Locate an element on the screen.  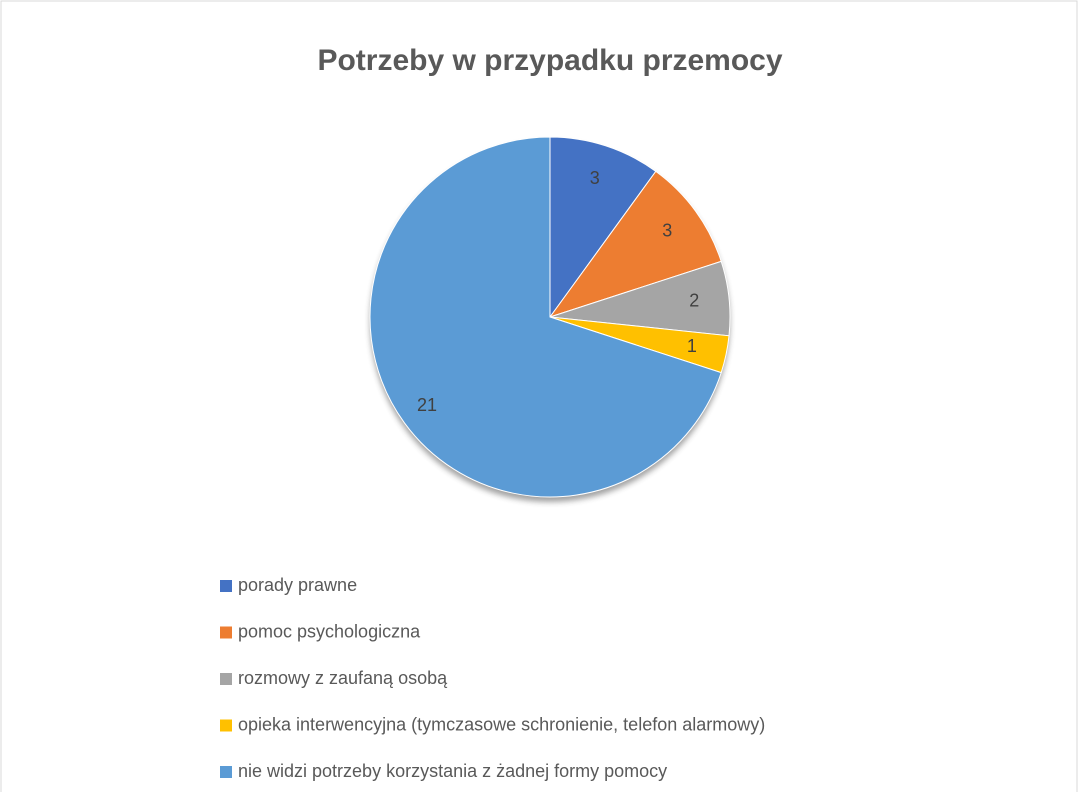
data-label: 21 is located at coordinates (427, 405).